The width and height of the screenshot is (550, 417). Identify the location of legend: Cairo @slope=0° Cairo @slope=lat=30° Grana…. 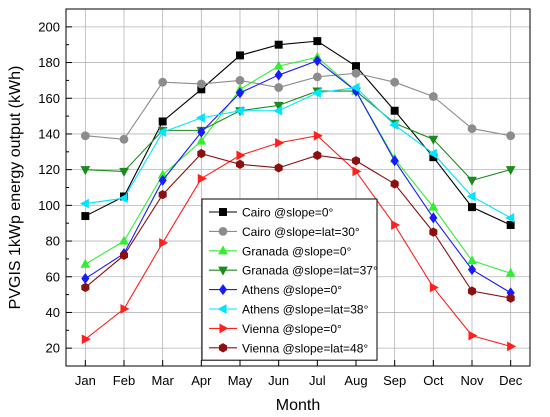
(289, 279).